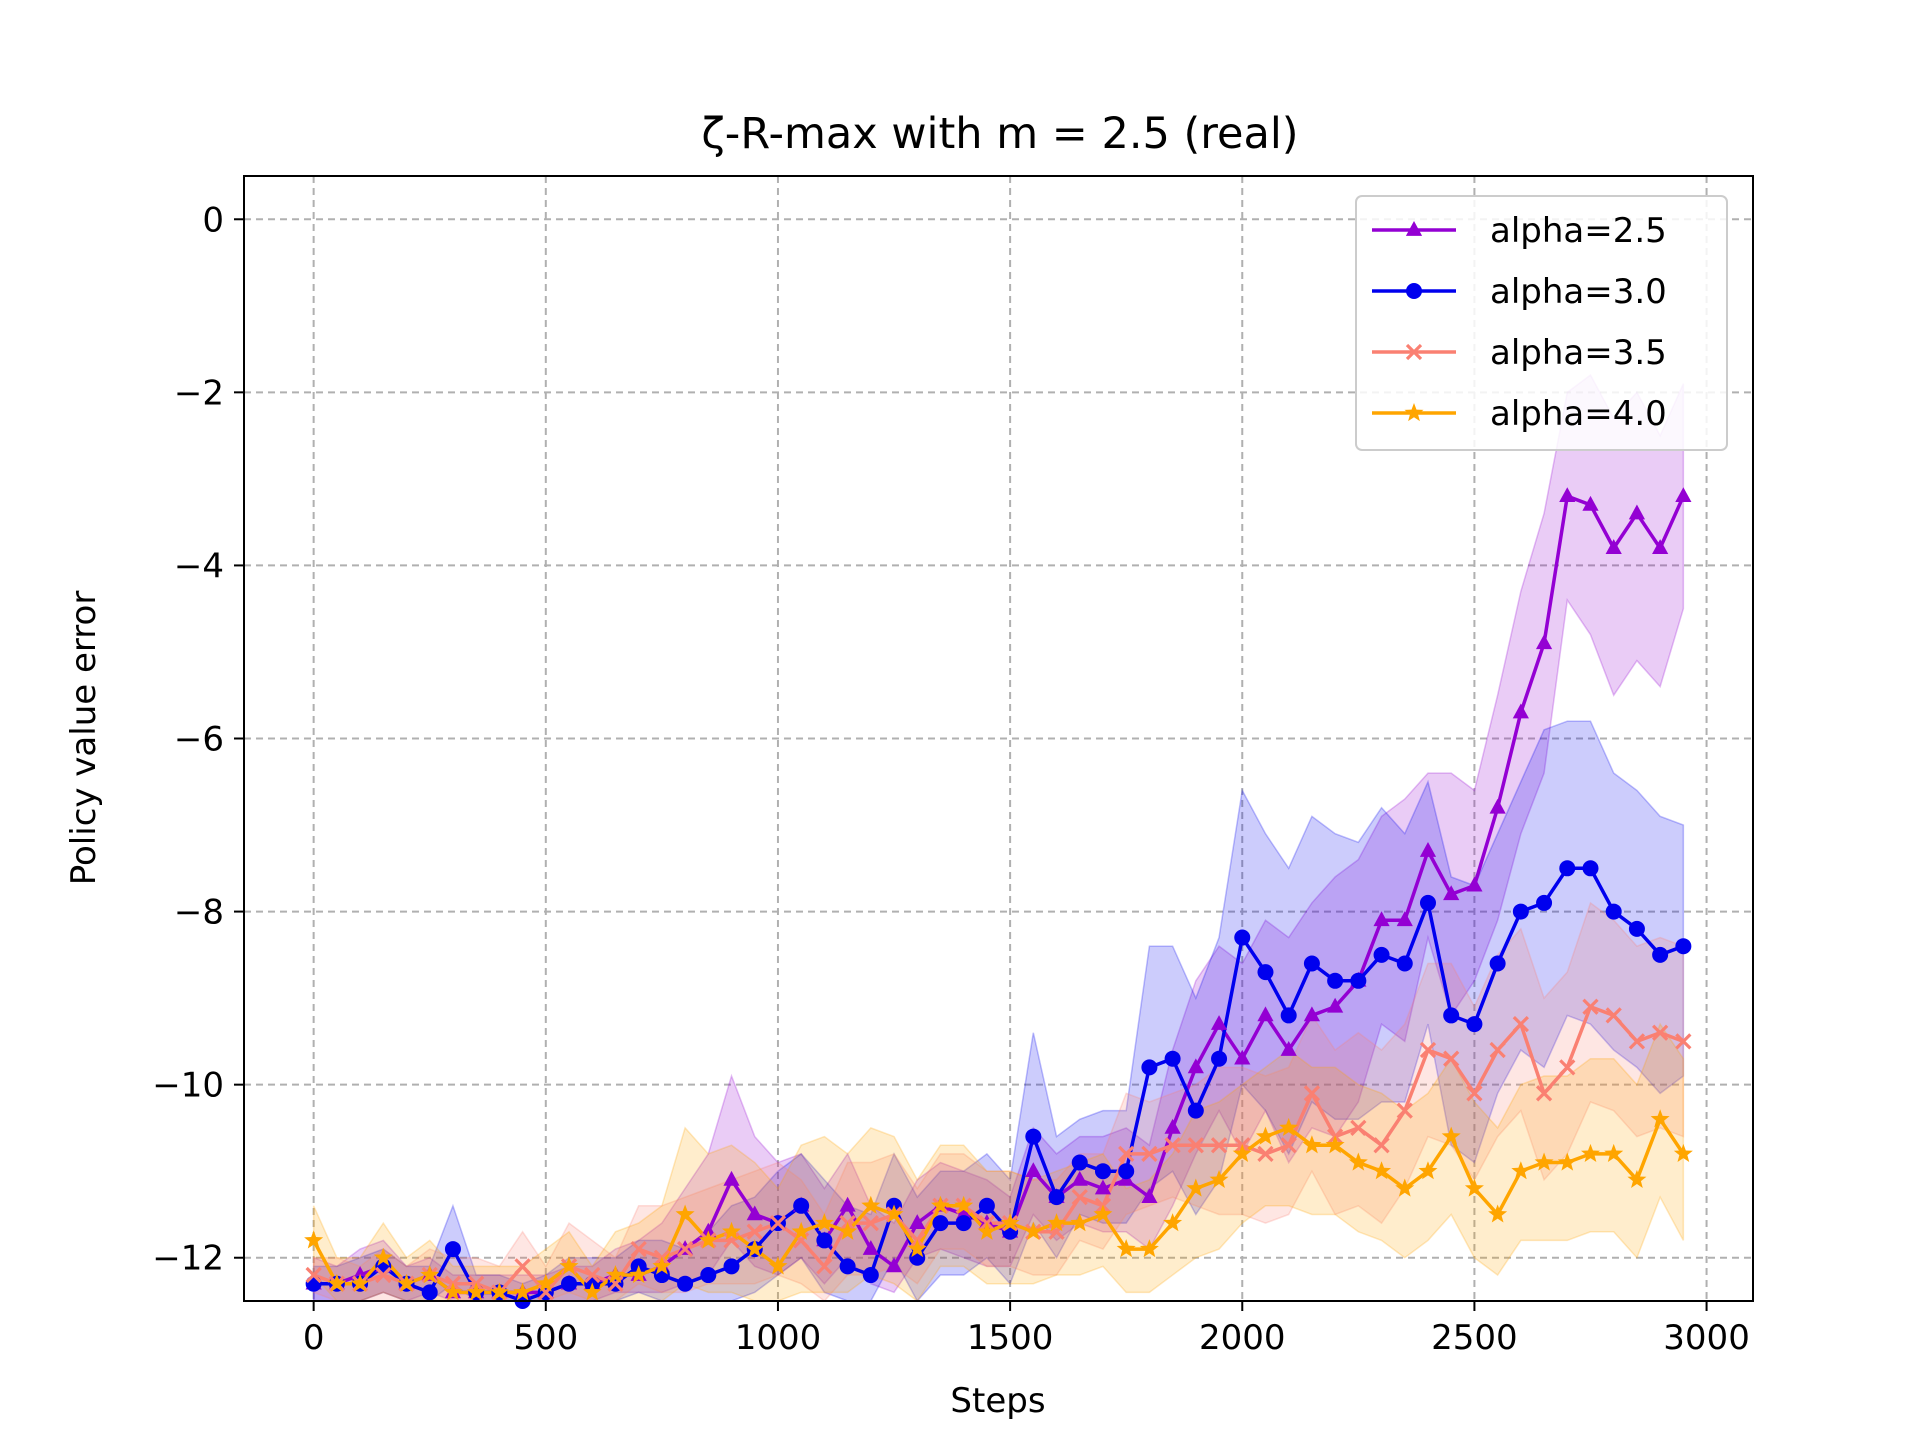  I want to click on legend-label: alpha=3.0, so click(1578, 292).